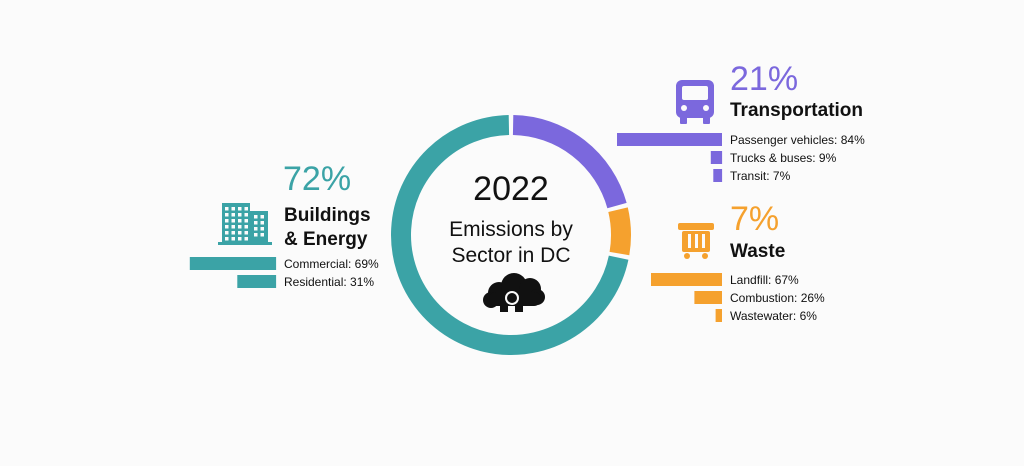 This screenshot has height=466, width=1024. Describe the element at coordinates (764, 79) in the screenshot. I see `transportation-percent: 21%` at that location.